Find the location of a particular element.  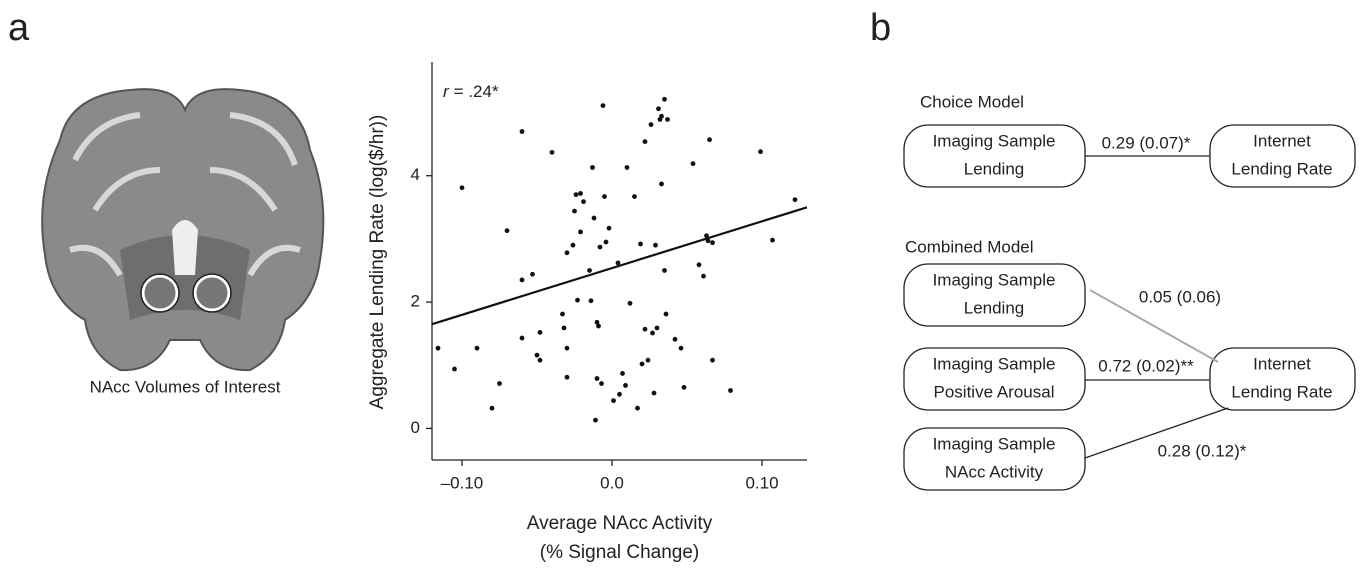

x-axis-label: Average NAcc Activity is located at coordinates (620, 523).